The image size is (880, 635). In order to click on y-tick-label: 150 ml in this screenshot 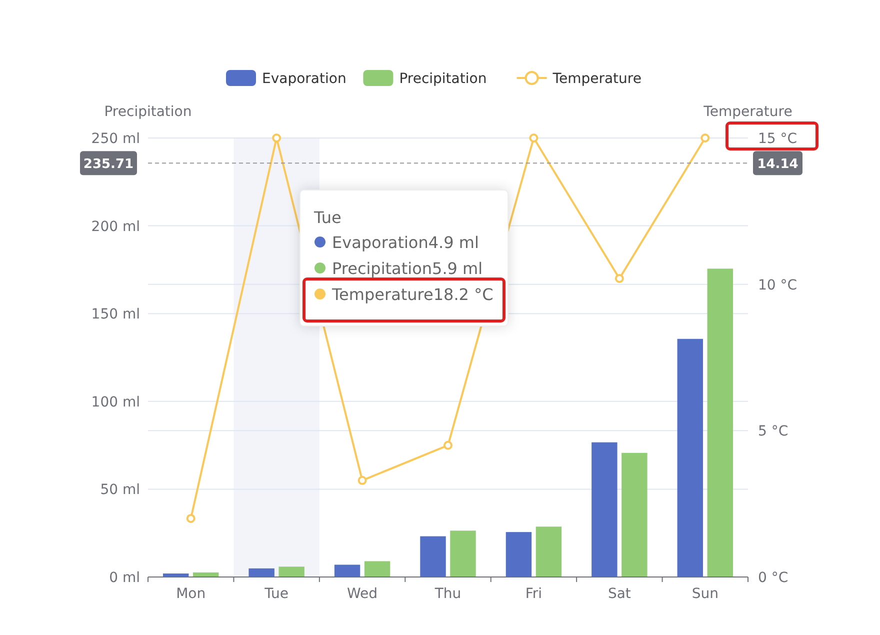, I will do `click(115, 314)`.